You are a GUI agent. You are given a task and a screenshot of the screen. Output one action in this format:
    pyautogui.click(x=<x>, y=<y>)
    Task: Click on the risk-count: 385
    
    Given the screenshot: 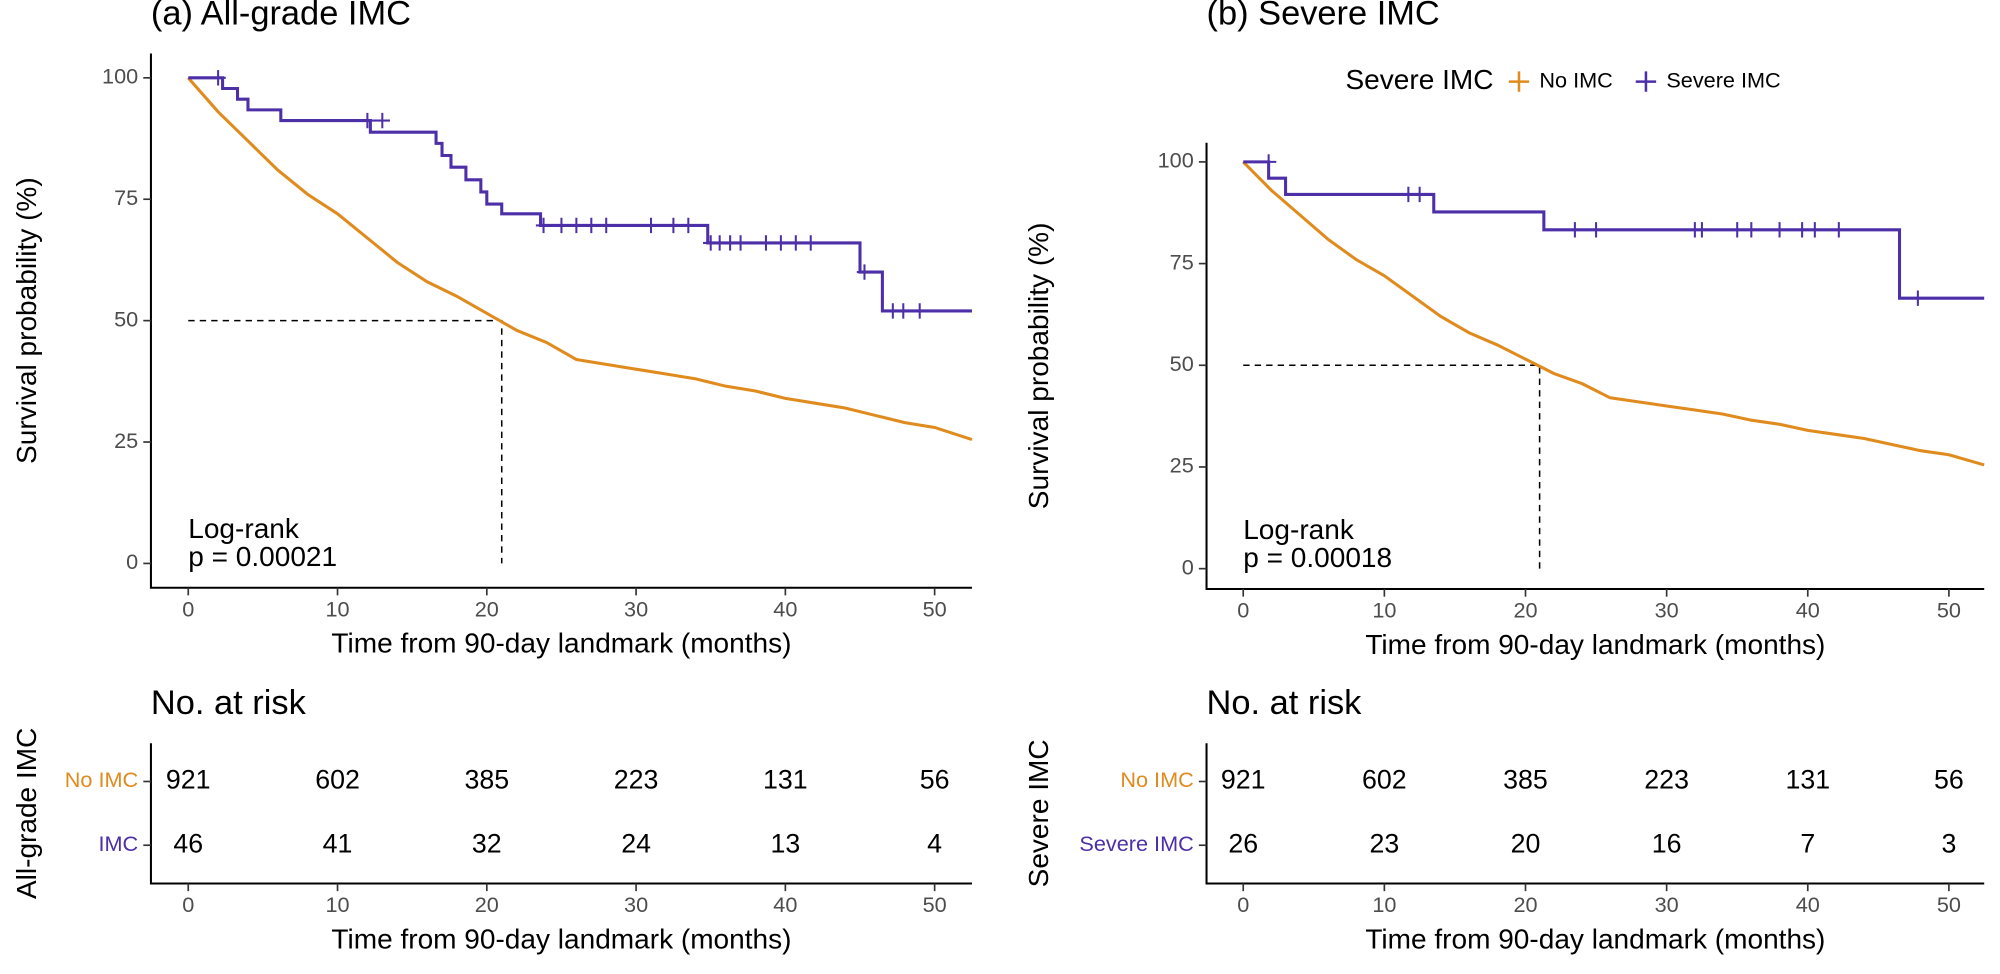 What is the action you would take?
    pyautogui.click(x=1525, y=780)
    